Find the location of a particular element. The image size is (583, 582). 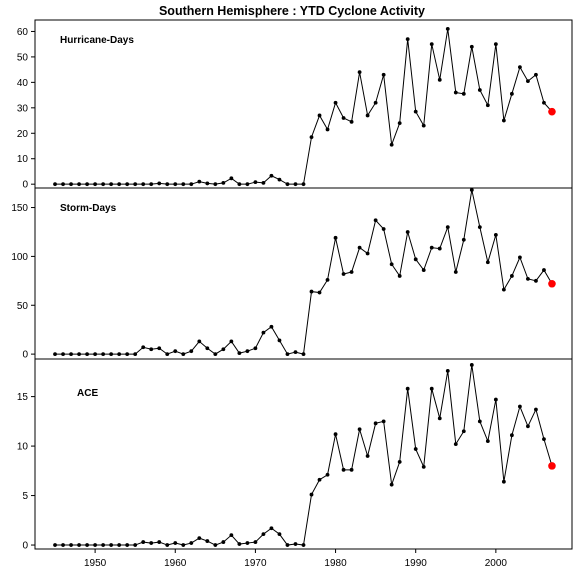

y-tick-label: 50 is located at coordinates (23, 57).